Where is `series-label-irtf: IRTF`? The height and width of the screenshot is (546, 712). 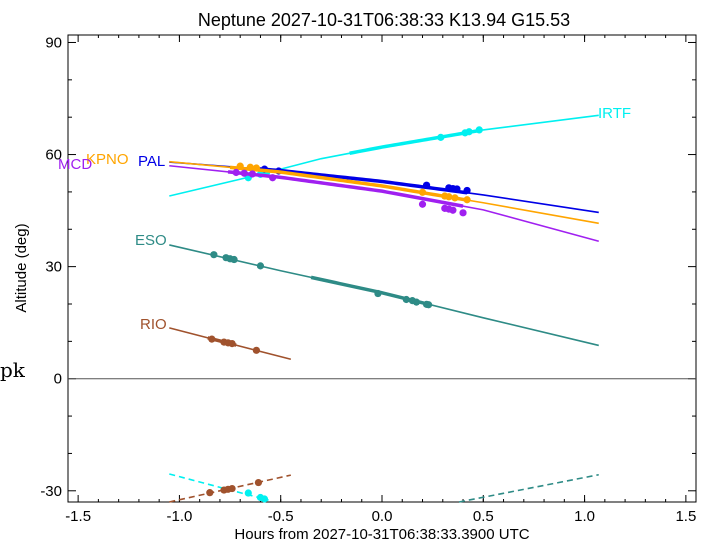 series-label-irtf: IRTF is located at coordinates (614, 113).